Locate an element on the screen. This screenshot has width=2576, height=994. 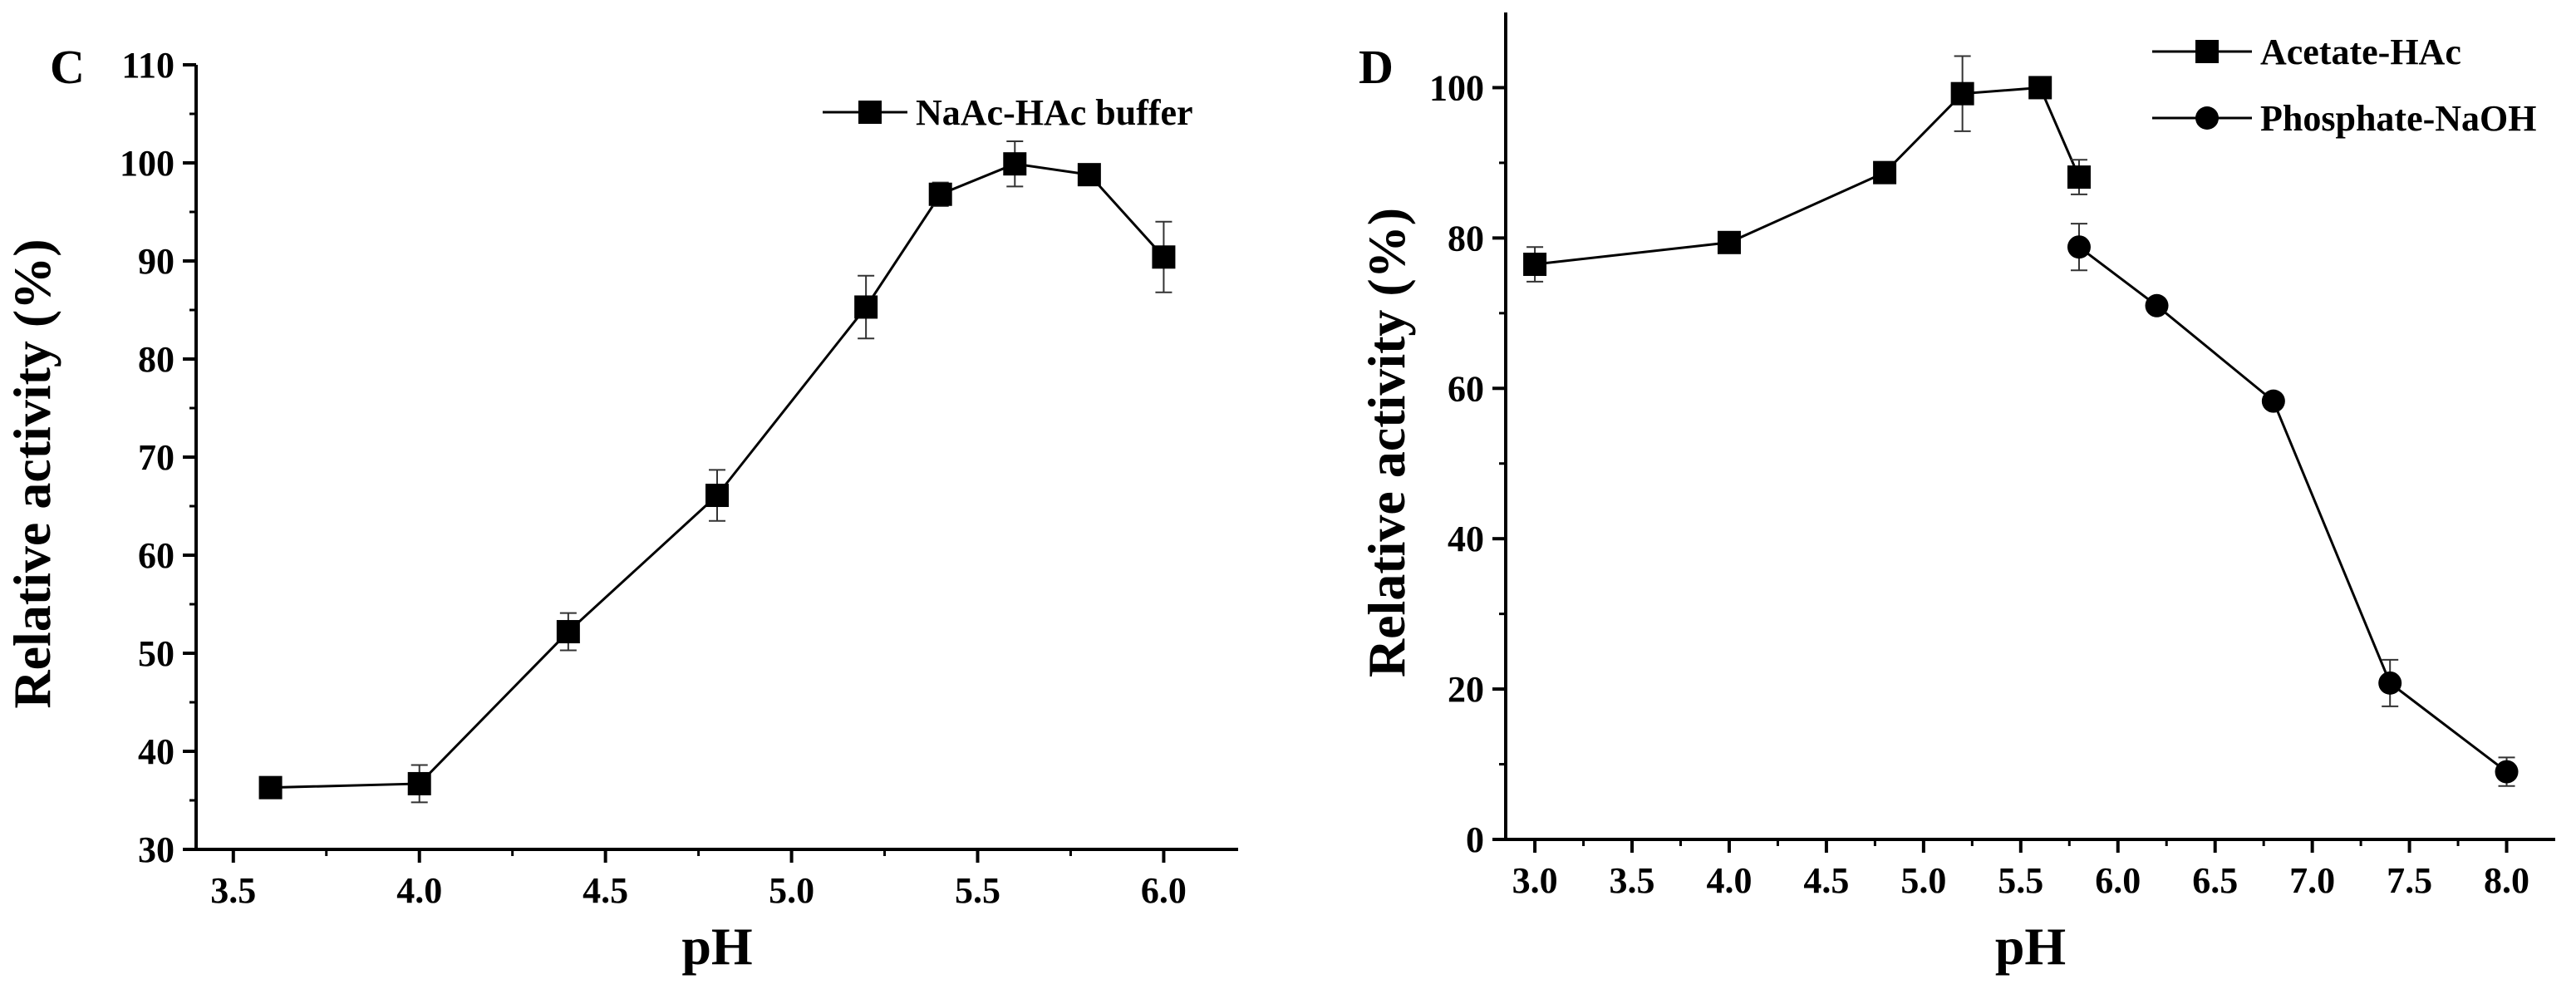
x-tick-label: 3.0 is located at coordinates (1535, 880).